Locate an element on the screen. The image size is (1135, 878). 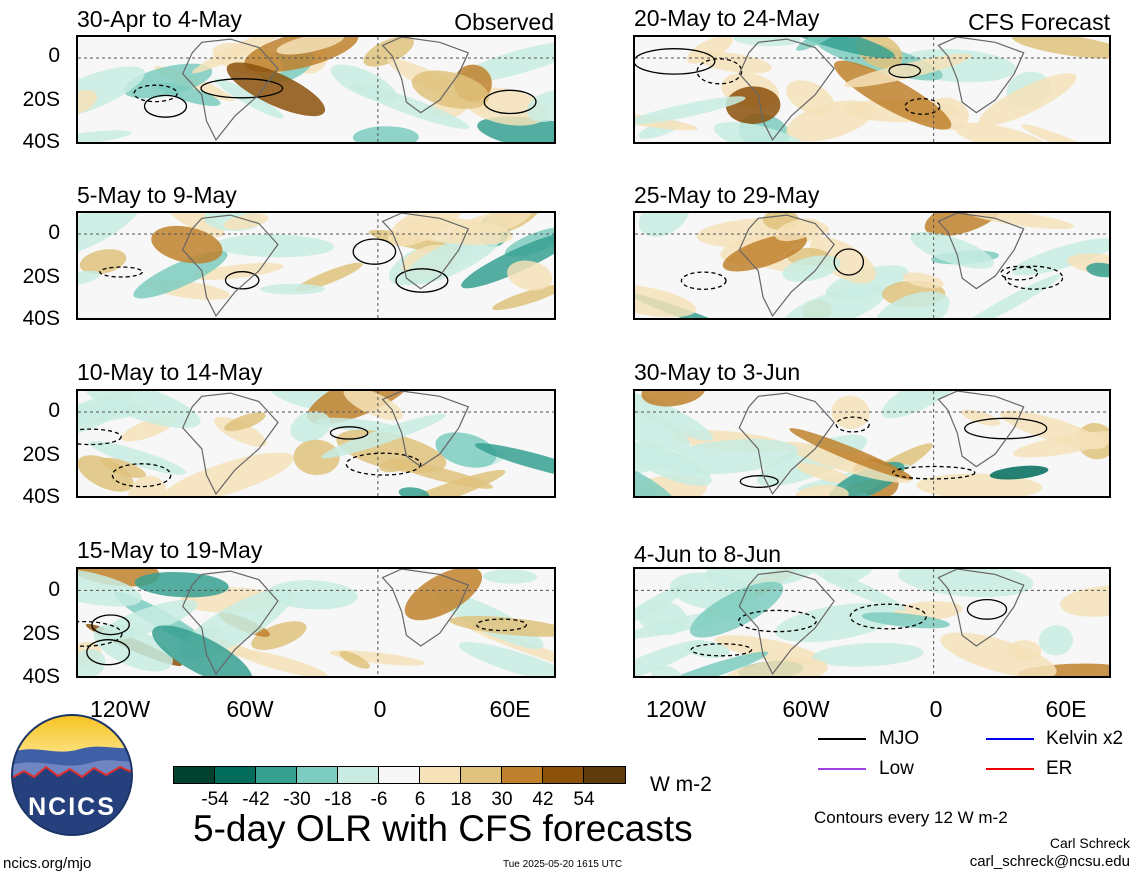
panel-title-4: 15-May to 19-May is located at coordinates (170, 550).